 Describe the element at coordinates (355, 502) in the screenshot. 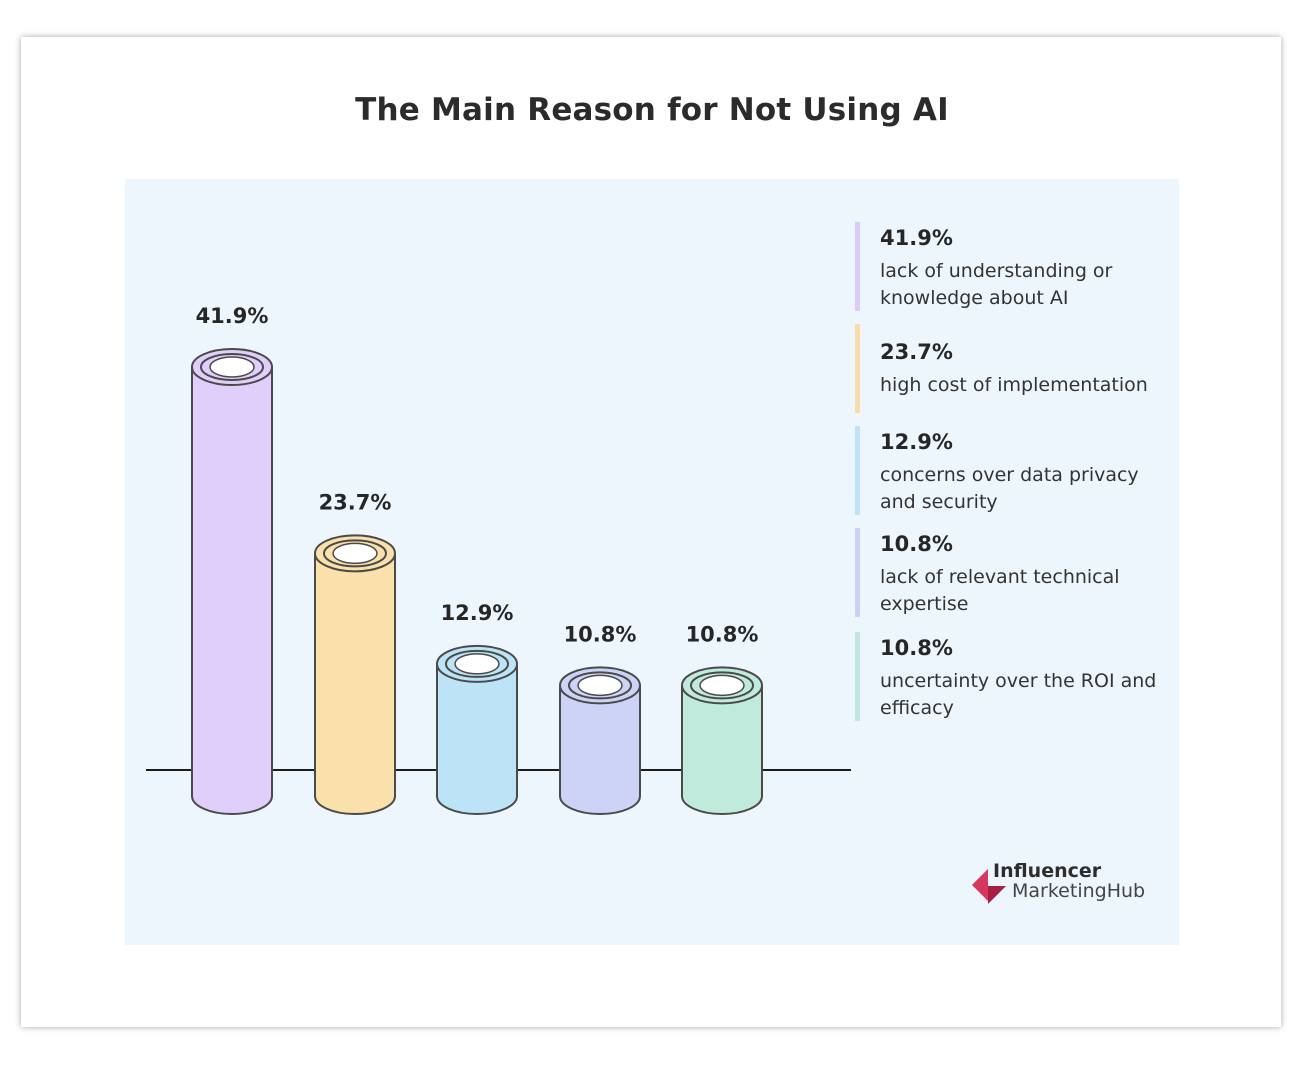

I see `bar-value-label: 23.7%` at that location.